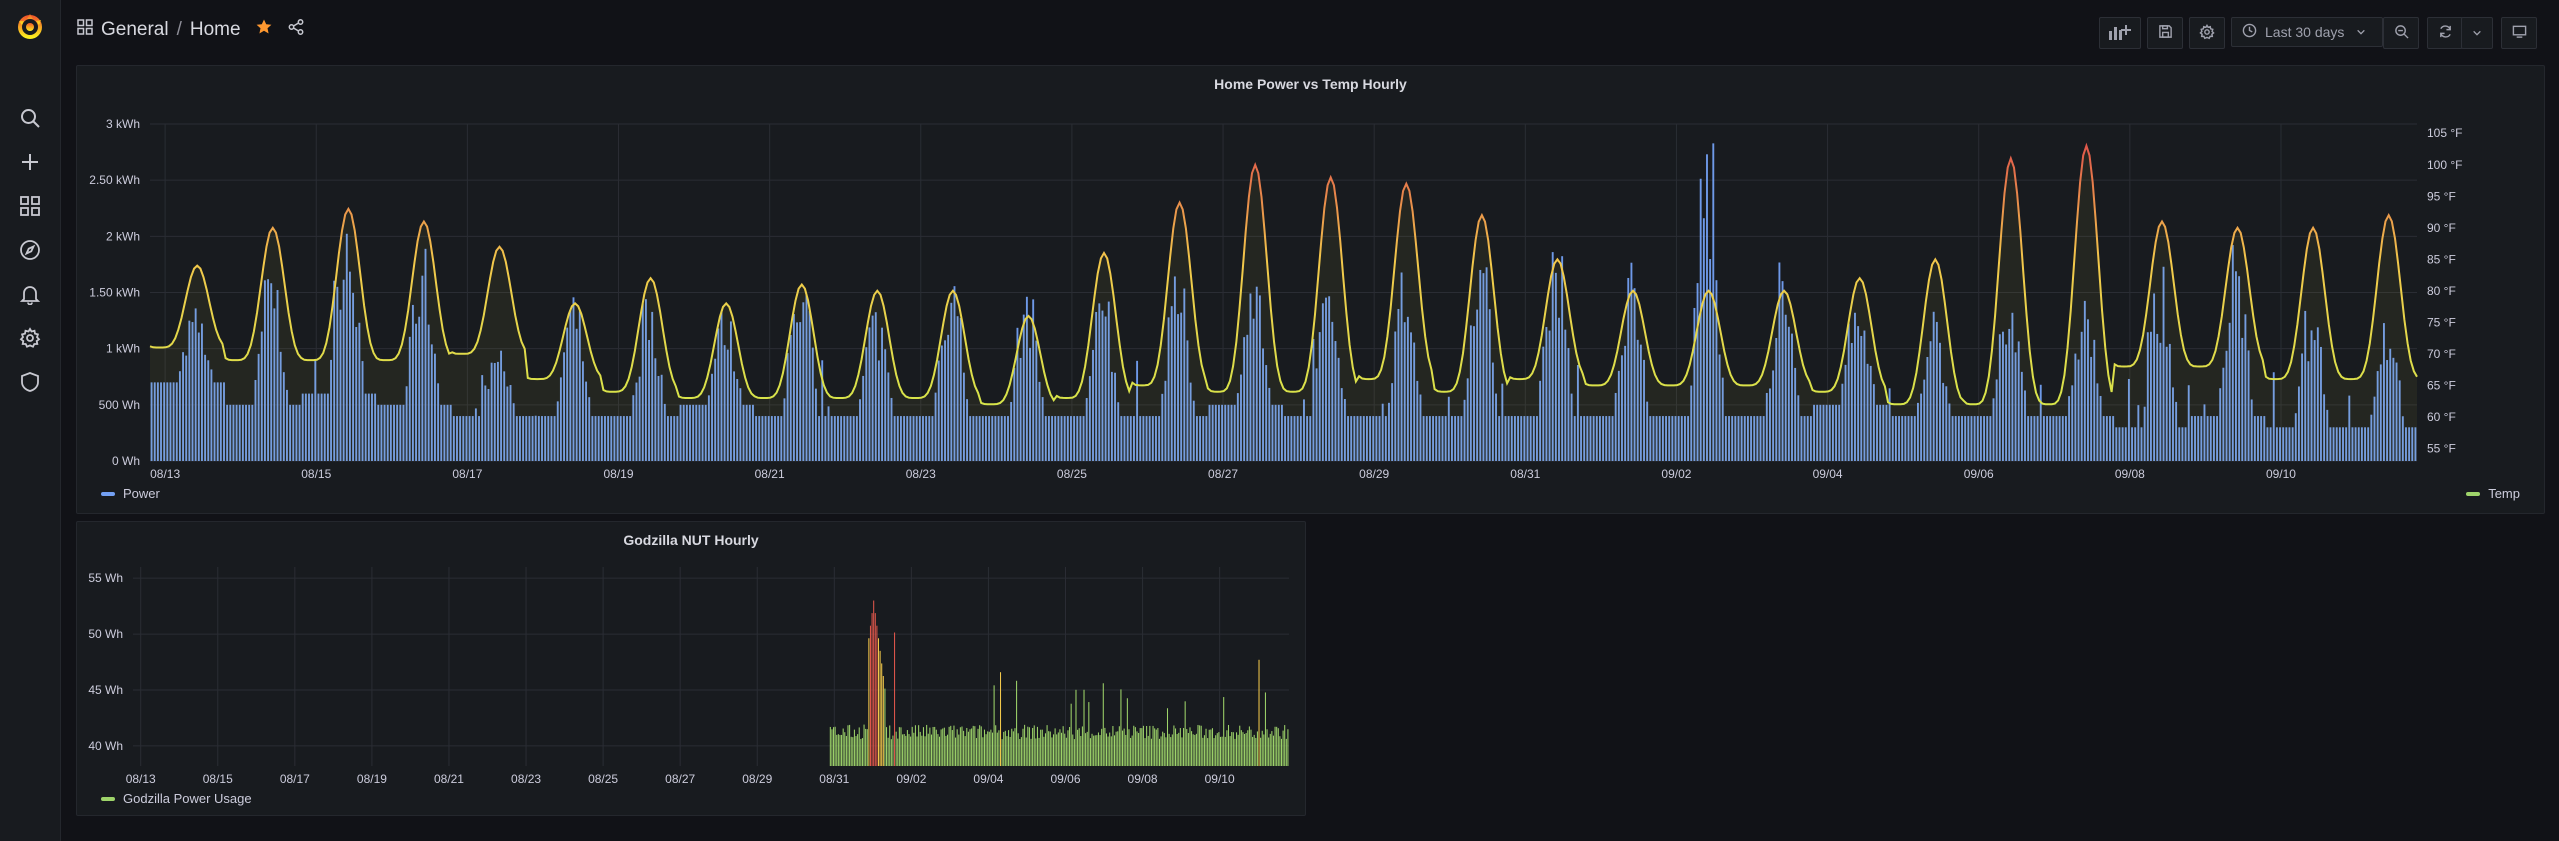  What do you see at coordinates (30, 27) in the screenshot?
I see `grafana-logo-icon` at bounding box center [30, 27].